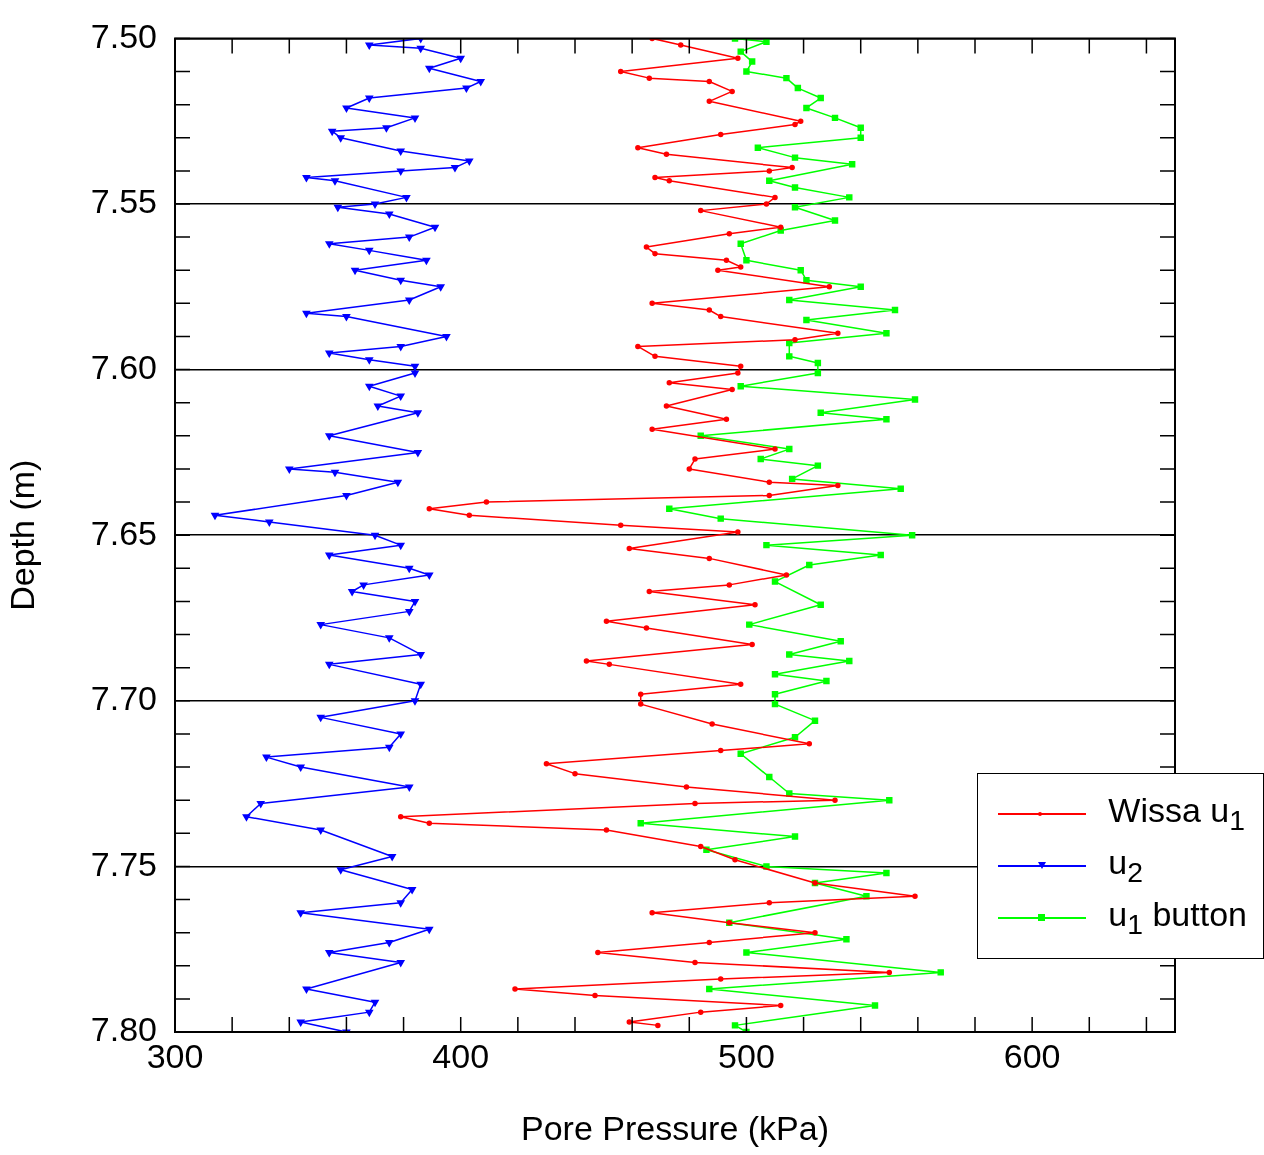 The height and width of the screenshot is (1155, 1264). Describe the element at coordinates (123, 35) in the screenshot. I see `y-tick-label: 7.50` at that location.